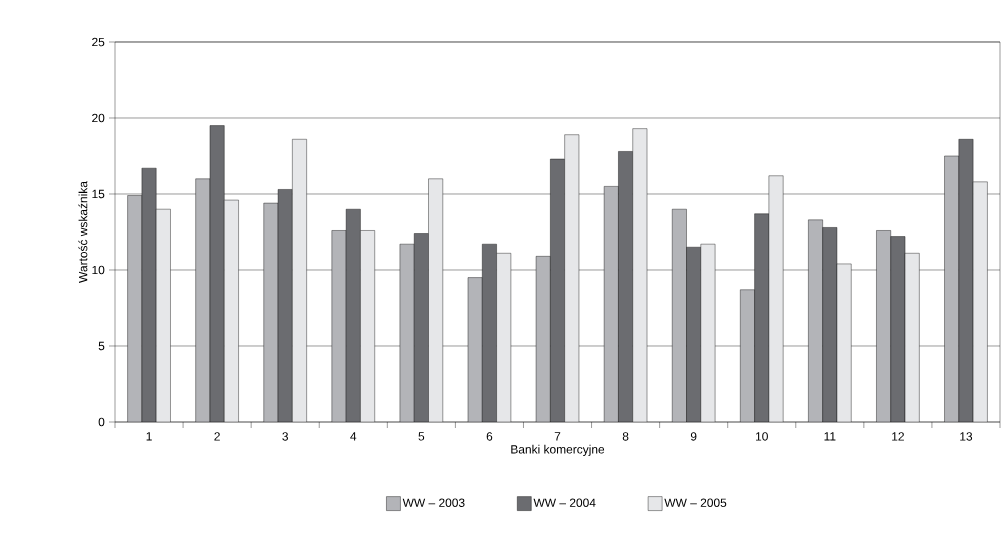 The height and width of the screenshot is (556, 1006). I want to click on y-tick-label: 5, so click(101, 346).